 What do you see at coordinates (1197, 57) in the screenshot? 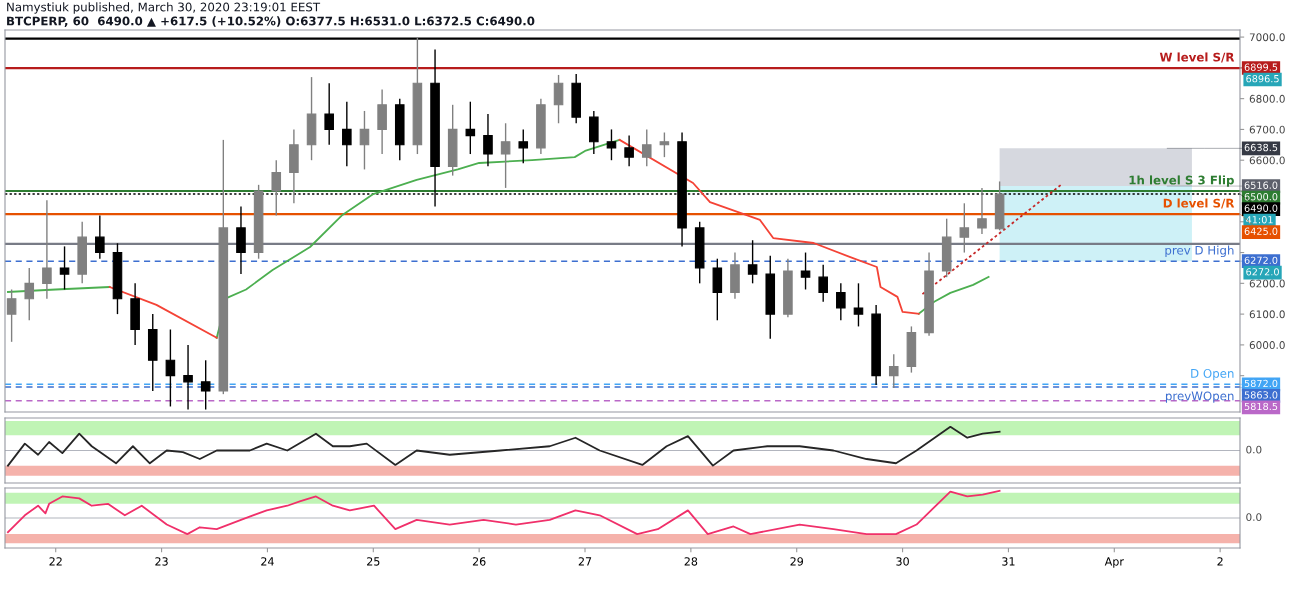
I see `ref-line-label: W level S/R` at bounding box center [1197, 57].